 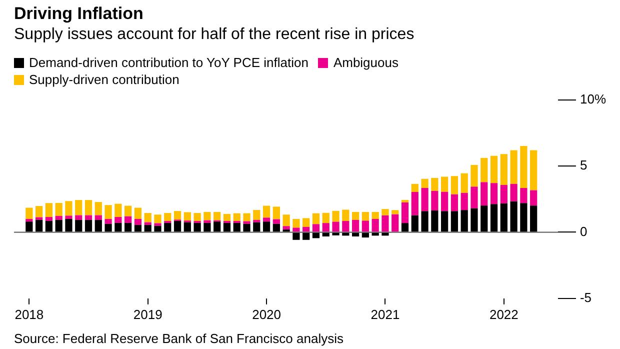 I want to click on x-tick-label: 2022, so click(x=503, y=314).